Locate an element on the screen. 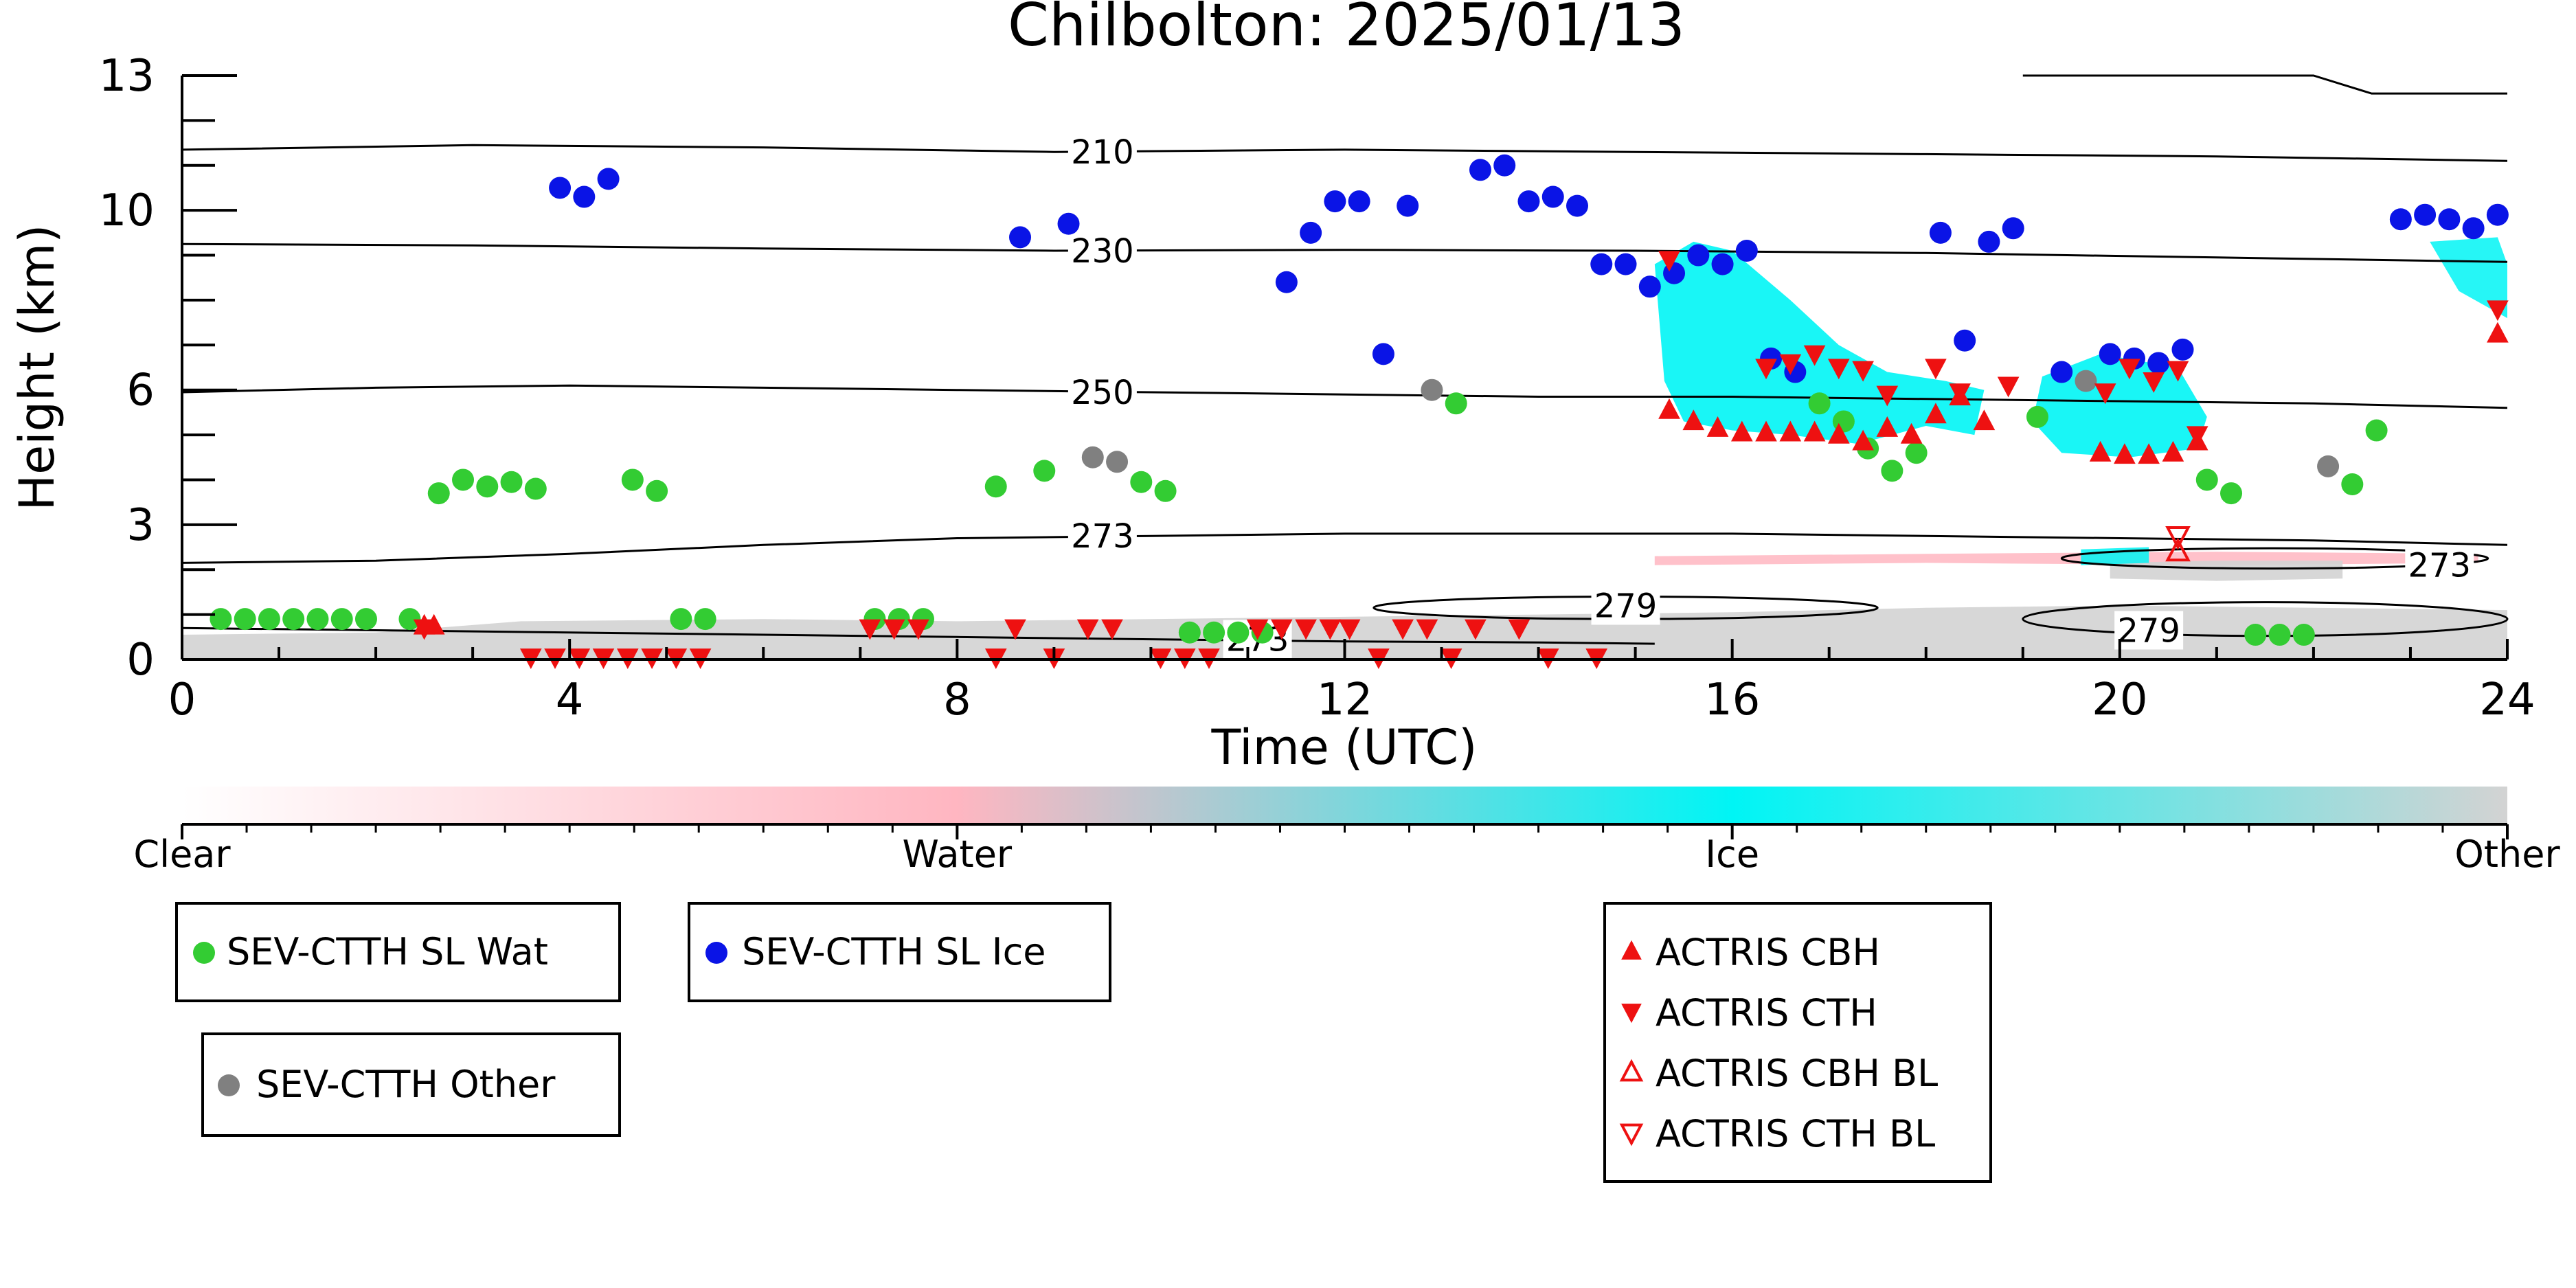 This screenshot has height=1288, width=2576. contour-label-bg is located at coordinates (1625, 605).